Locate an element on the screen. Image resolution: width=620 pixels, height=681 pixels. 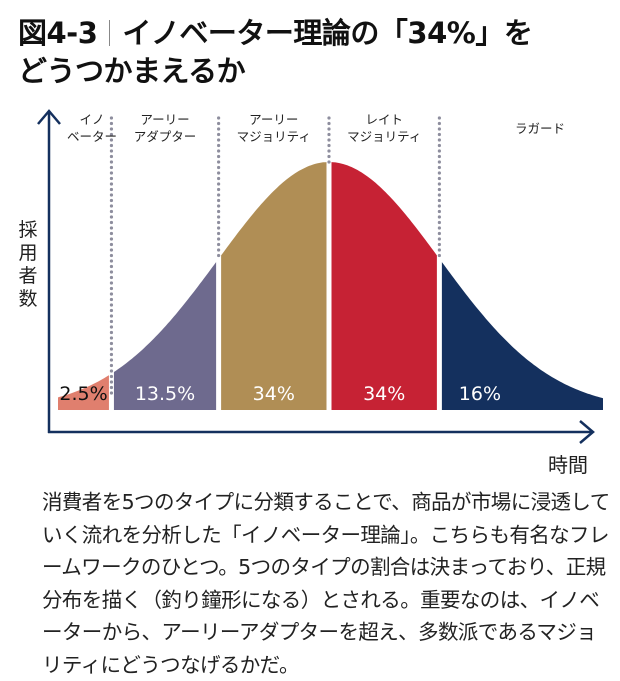
title-line2: どうつかまえるか is located at coordinates (132, 71).